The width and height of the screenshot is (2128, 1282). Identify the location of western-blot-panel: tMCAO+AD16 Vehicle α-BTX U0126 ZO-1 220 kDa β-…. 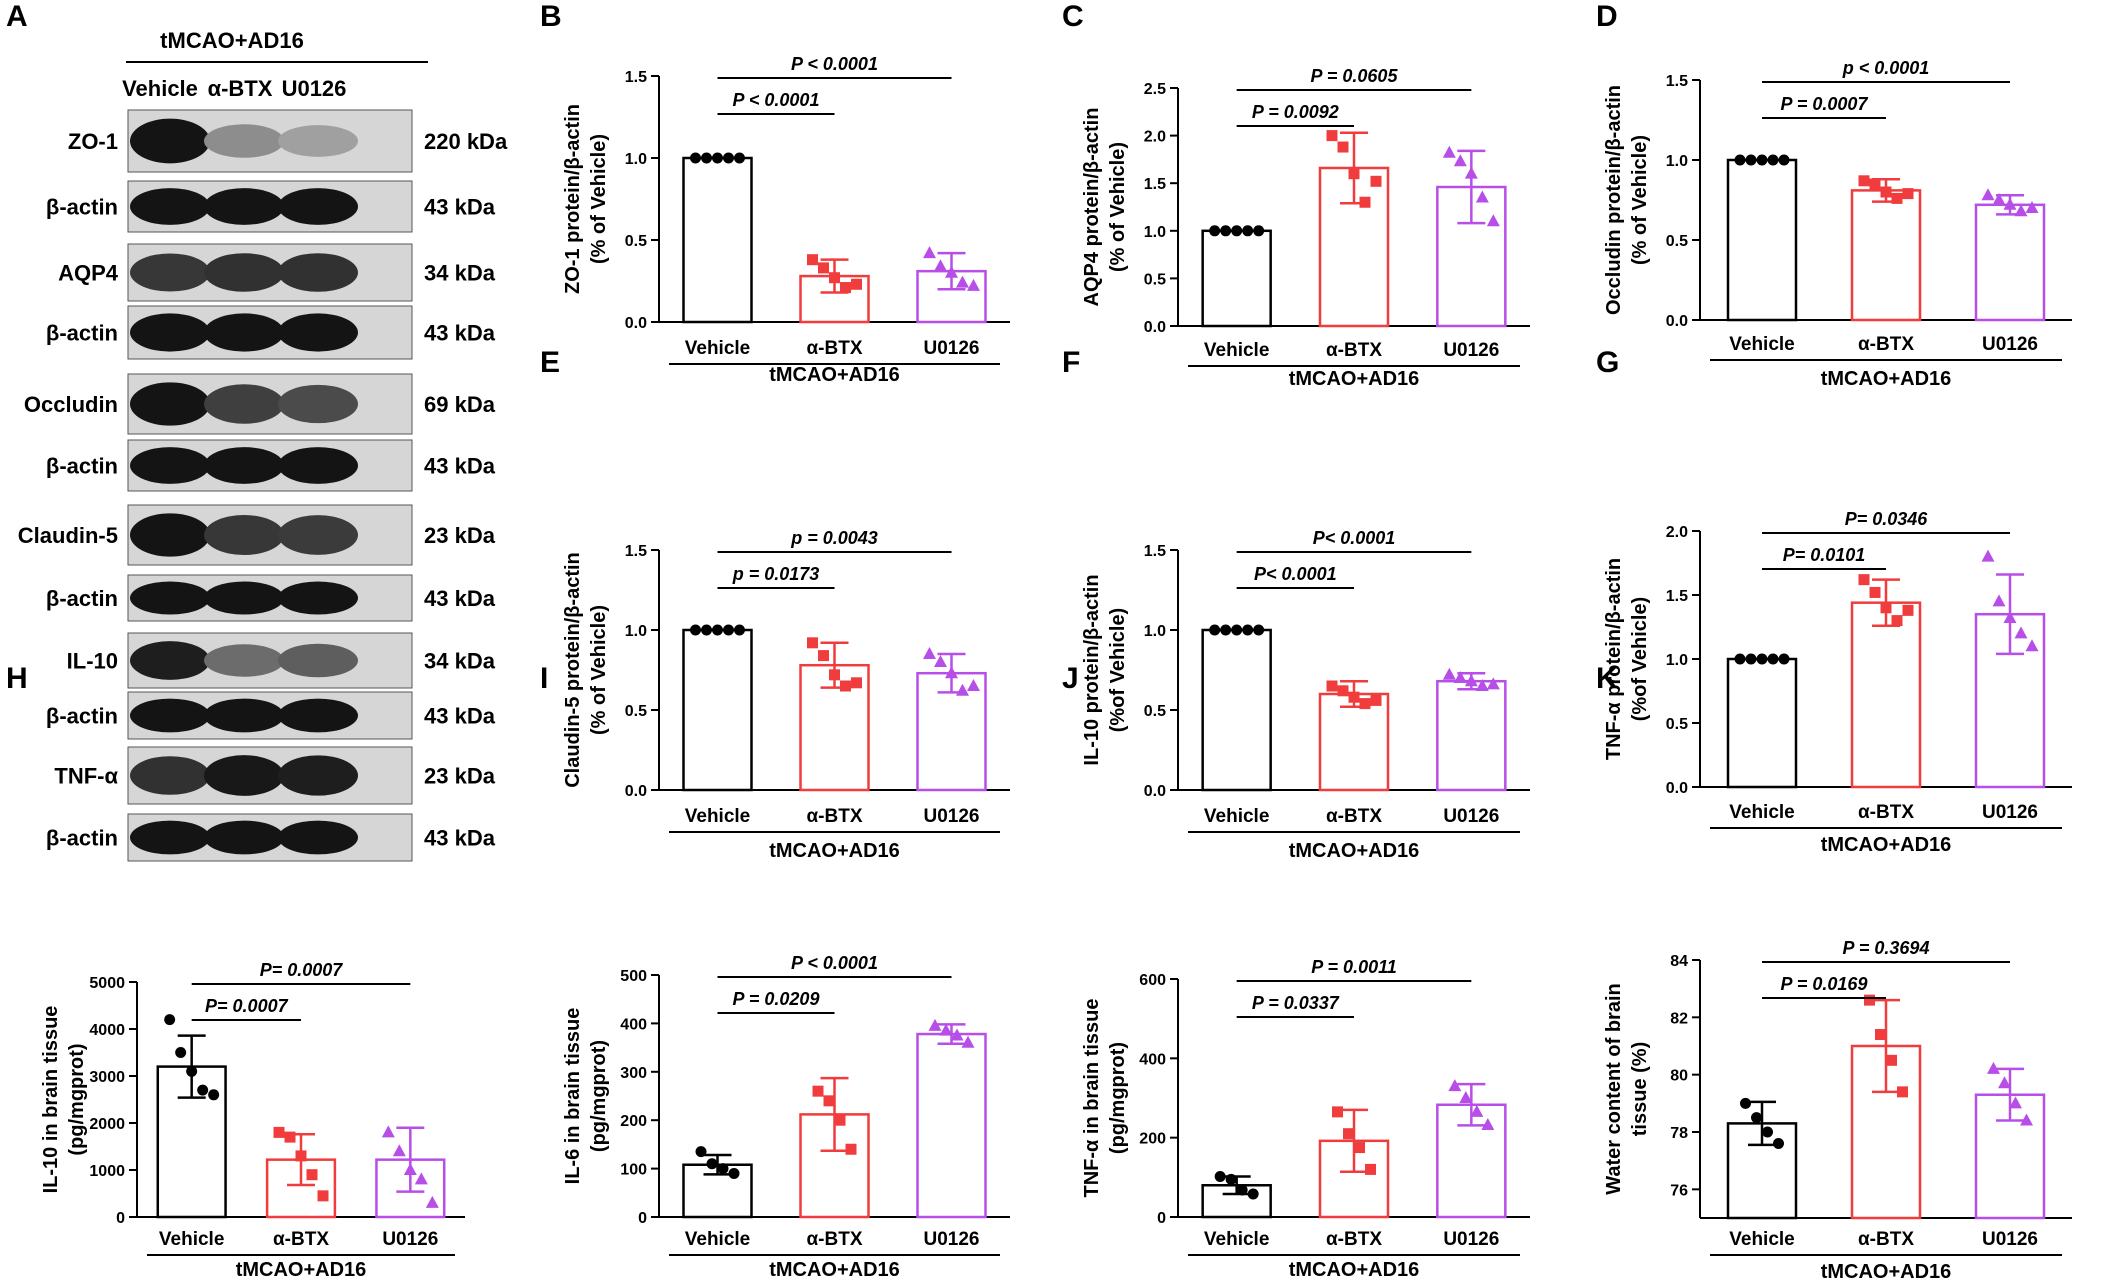
(263, 445).